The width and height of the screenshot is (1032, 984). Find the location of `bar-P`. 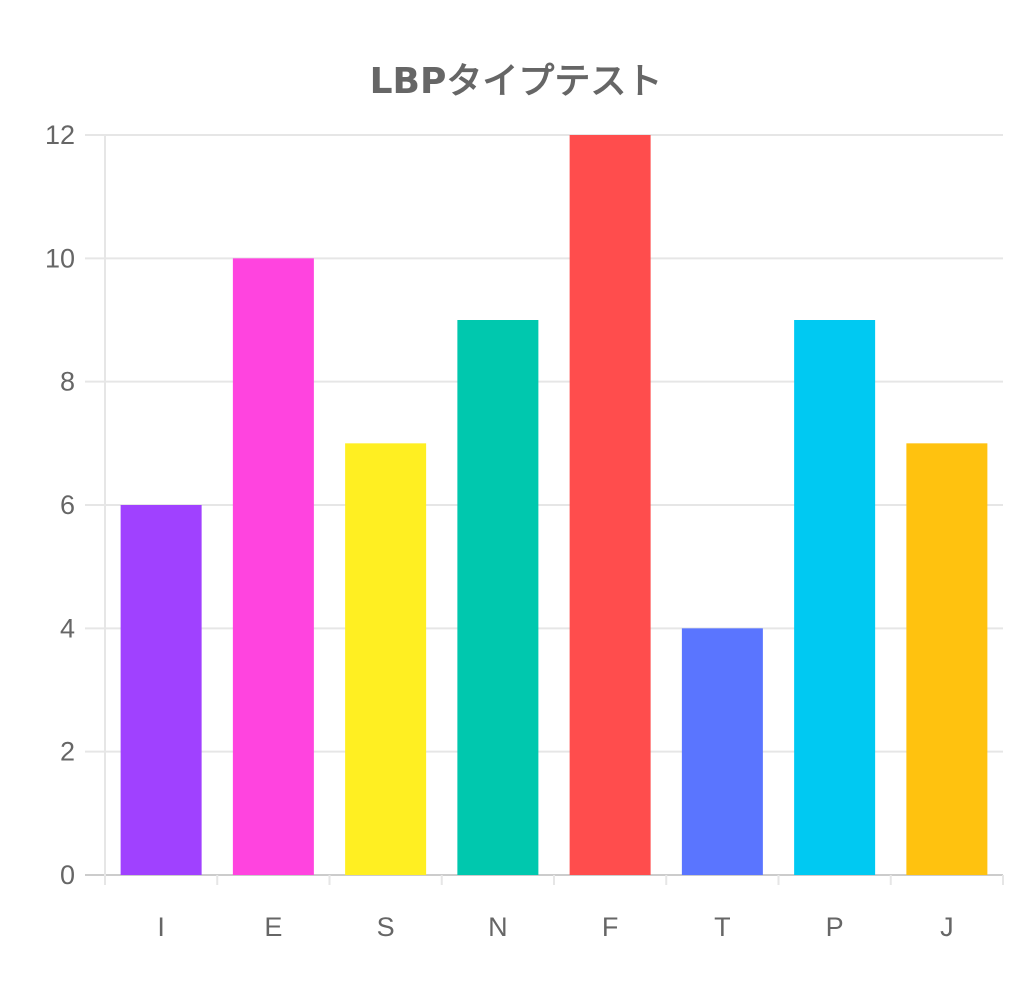

bar-P is located at coordinates (835, 597).